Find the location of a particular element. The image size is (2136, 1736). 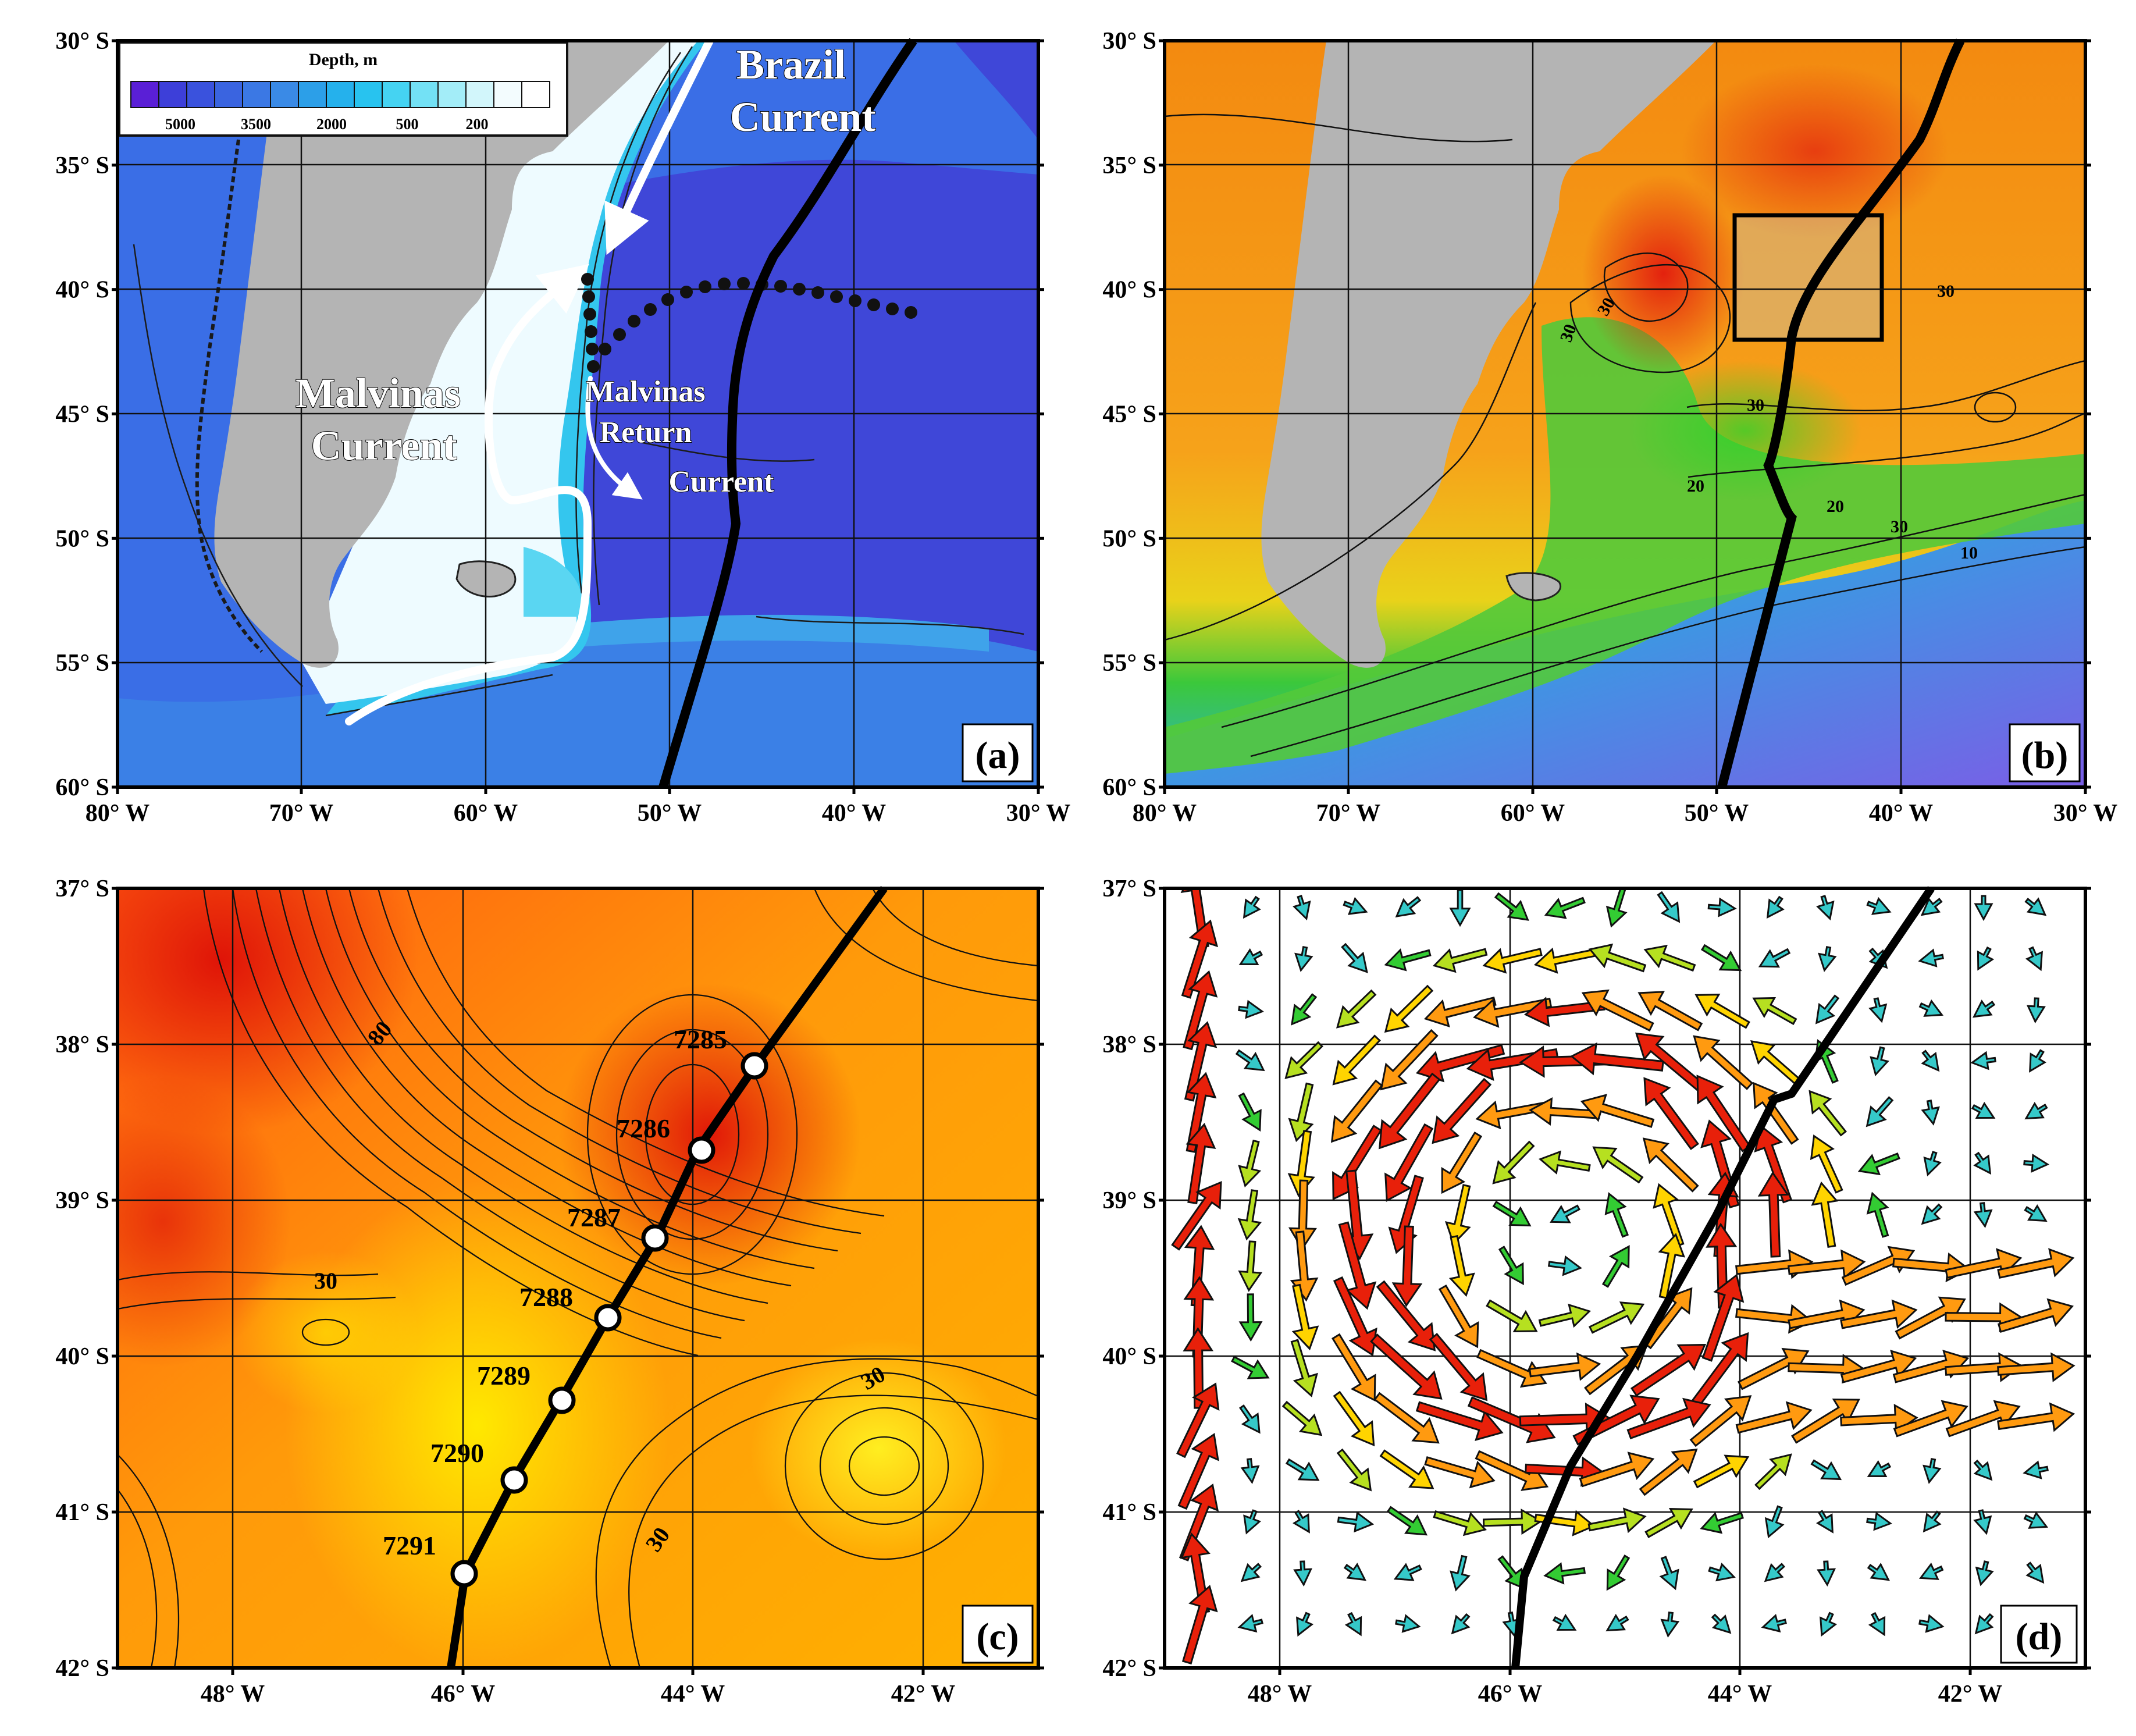

lon-tick-label: 30° W is located at coordinates (1039, 814).